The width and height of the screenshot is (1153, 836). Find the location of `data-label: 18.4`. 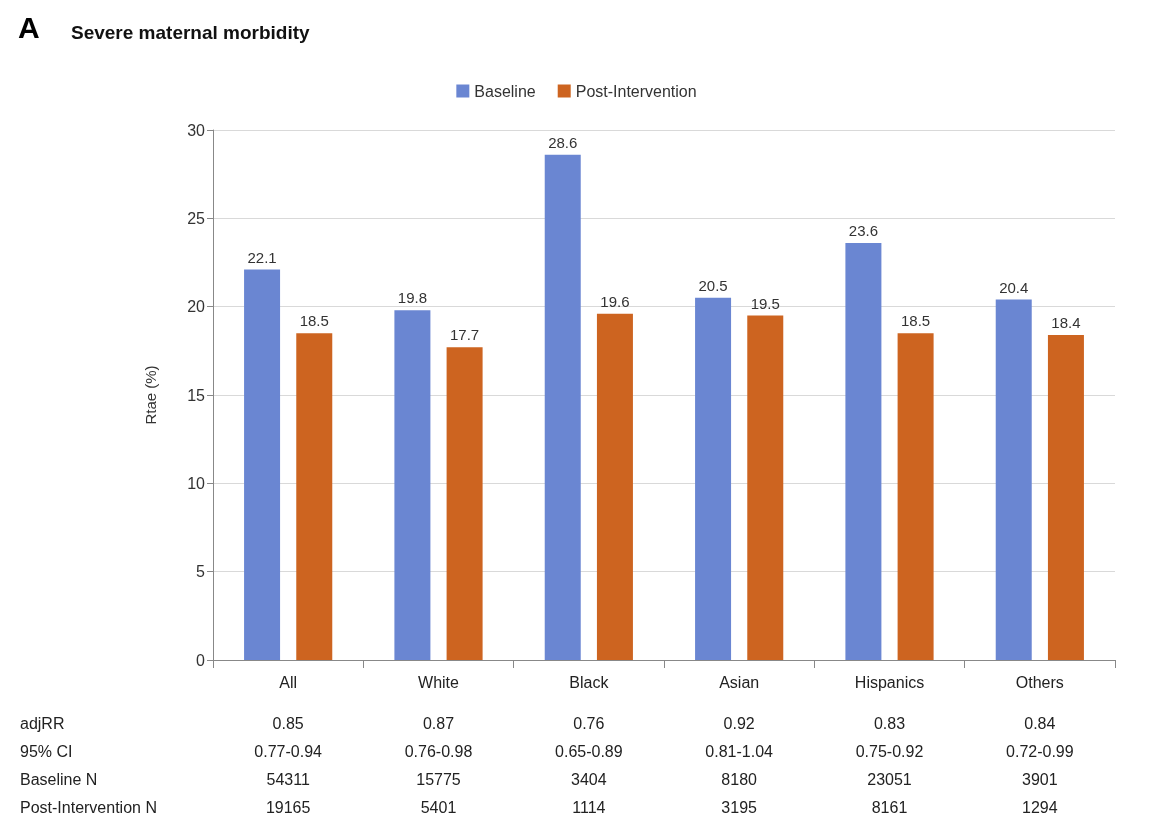

data-label: 18.4 is located at coordinates (1066, 322).